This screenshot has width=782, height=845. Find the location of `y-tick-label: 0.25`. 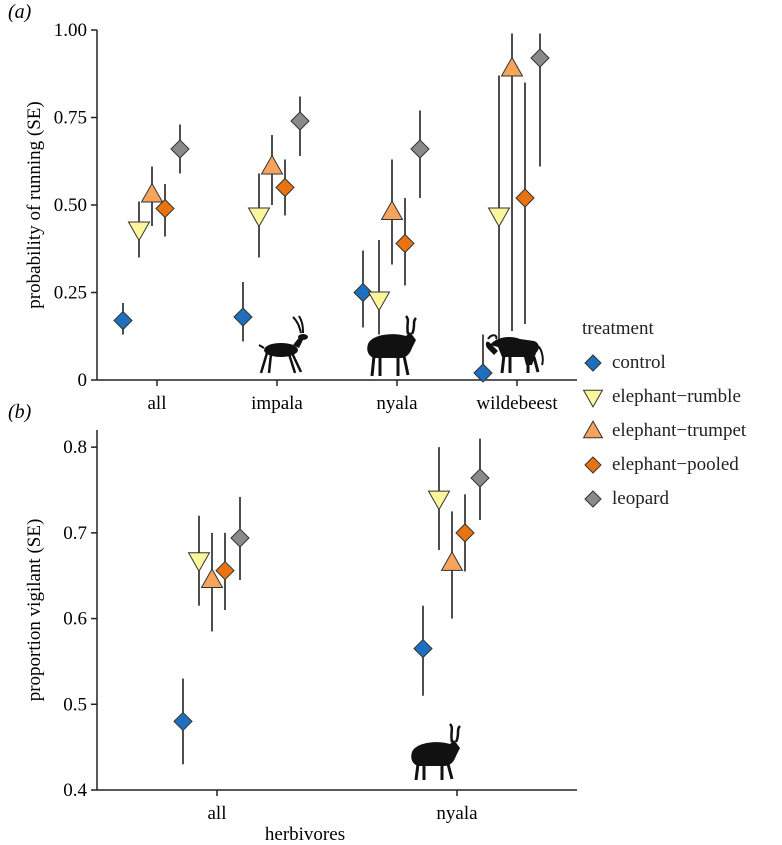

y-tick-label: 0.25 is located at coordinates (70, 293).